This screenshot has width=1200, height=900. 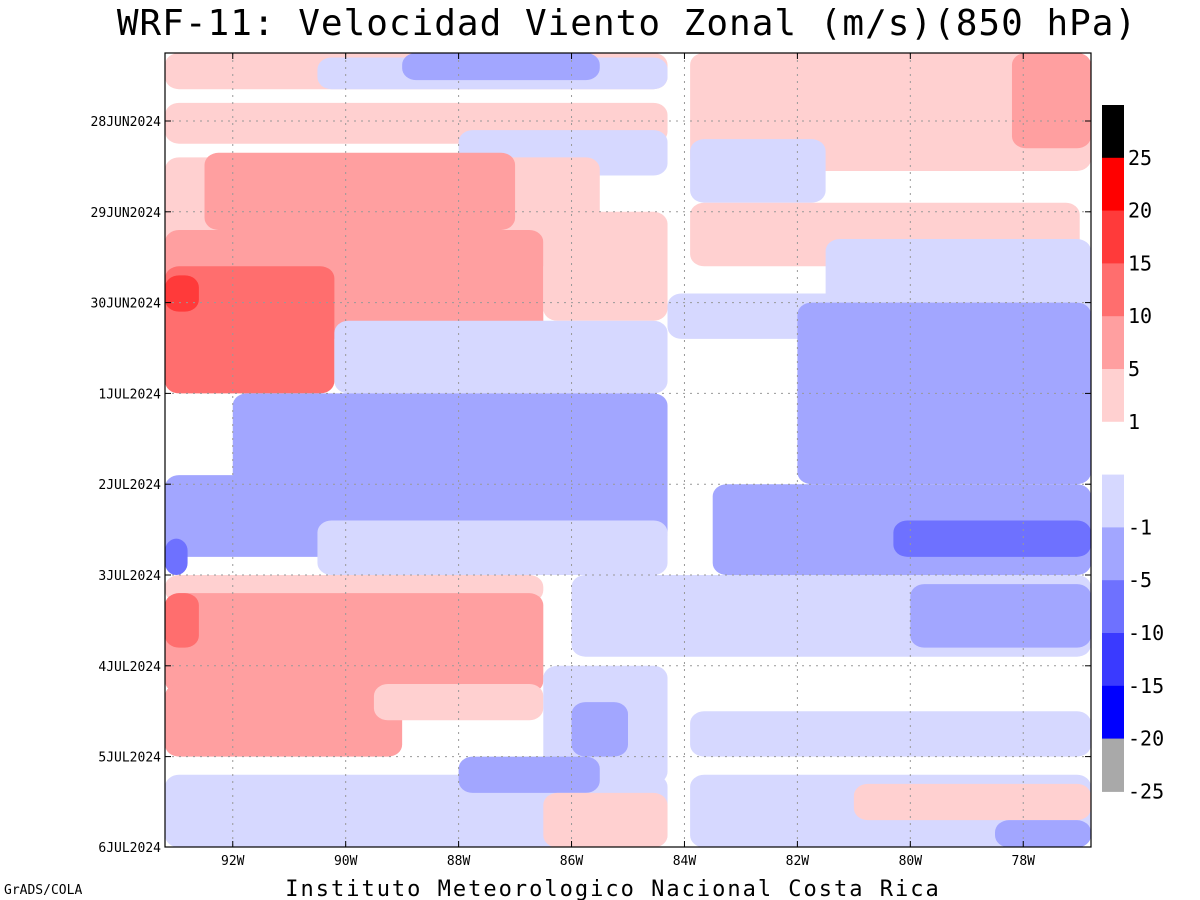 What do you see at coordinates (129, 758) in the screenshot?
I see `y-tick-label: 5JUL2024` at bounding box center [129, 758].